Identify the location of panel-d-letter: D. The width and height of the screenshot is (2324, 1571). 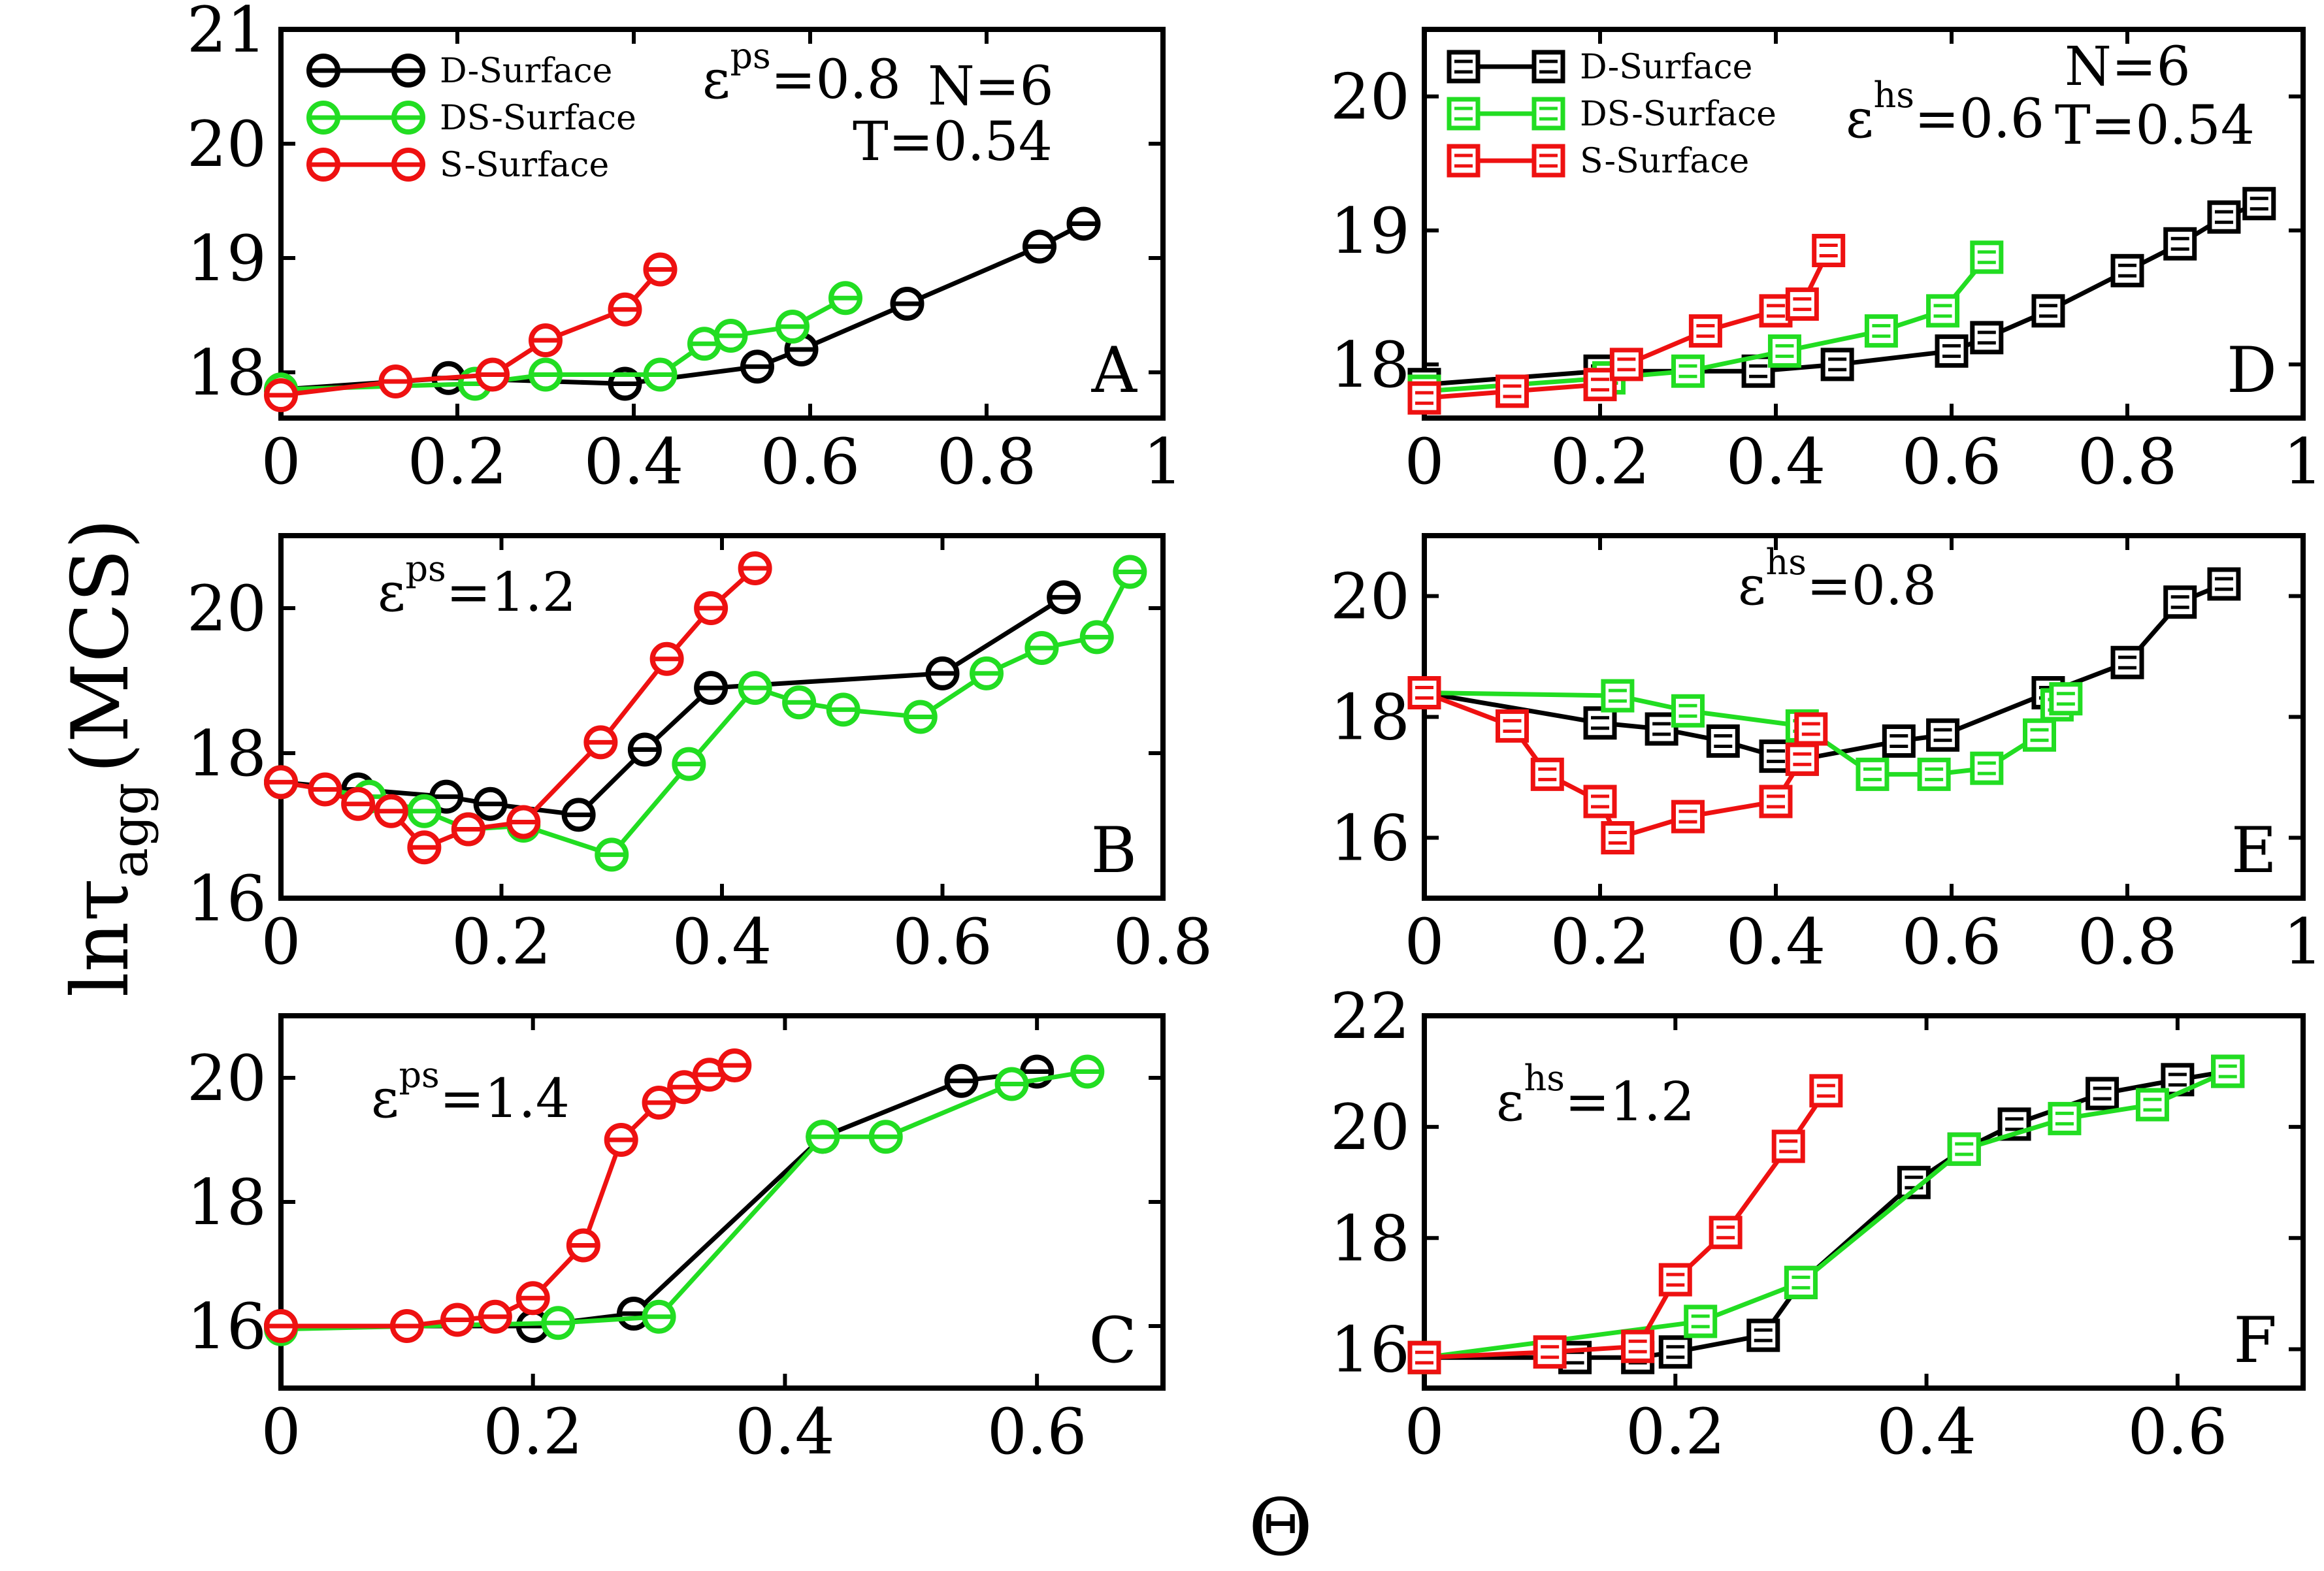
(2252, 370).